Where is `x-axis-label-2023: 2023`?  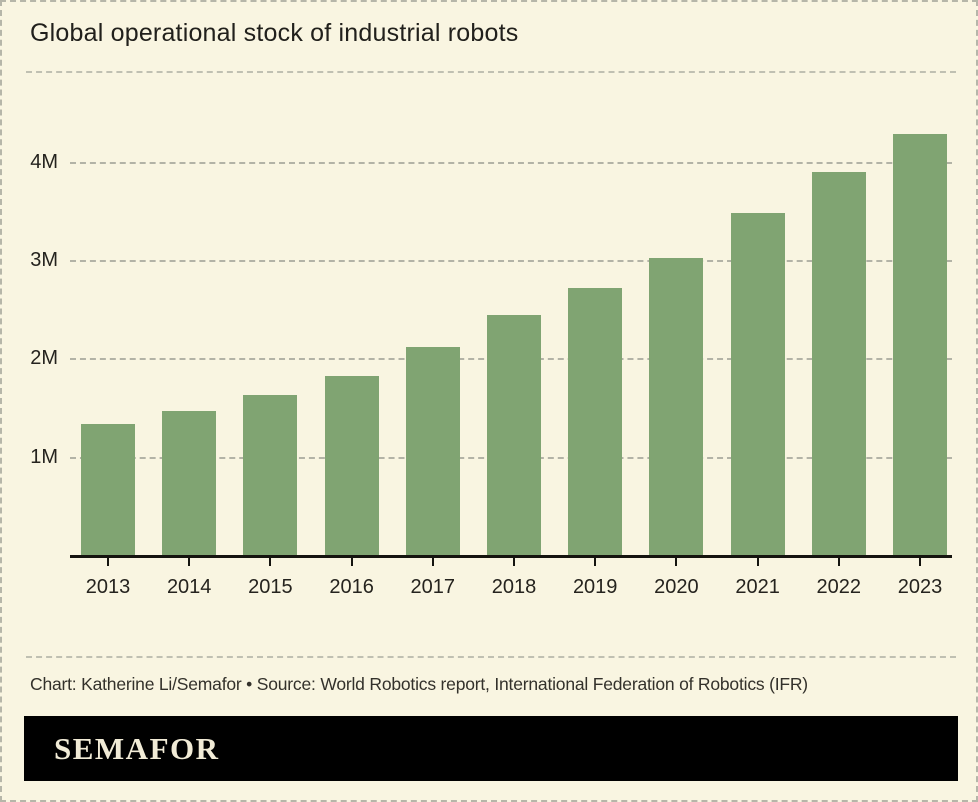
x-axis-label-2023: 2023 is located at coordinates (920, 587).